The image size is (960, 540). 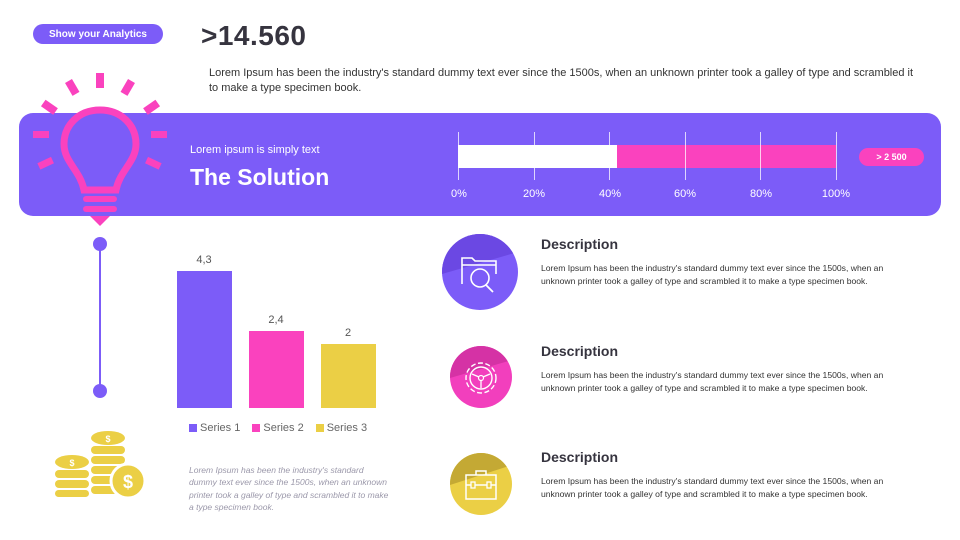 What do you see at coordinates (100, 149) in the screenshot?
I see `lightbulb-icon` at bounding box center [100, 149].